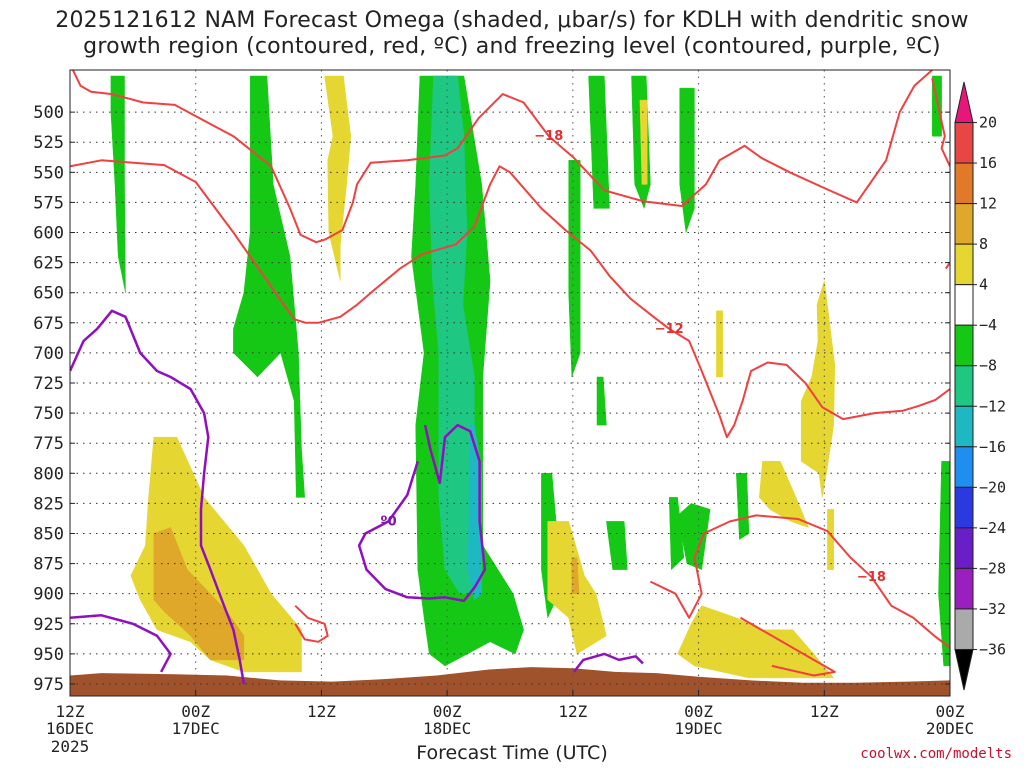  Describe the element at coordinates (871, 577) in the screenshot. I see `red-contour-label-5: −18` at that location.